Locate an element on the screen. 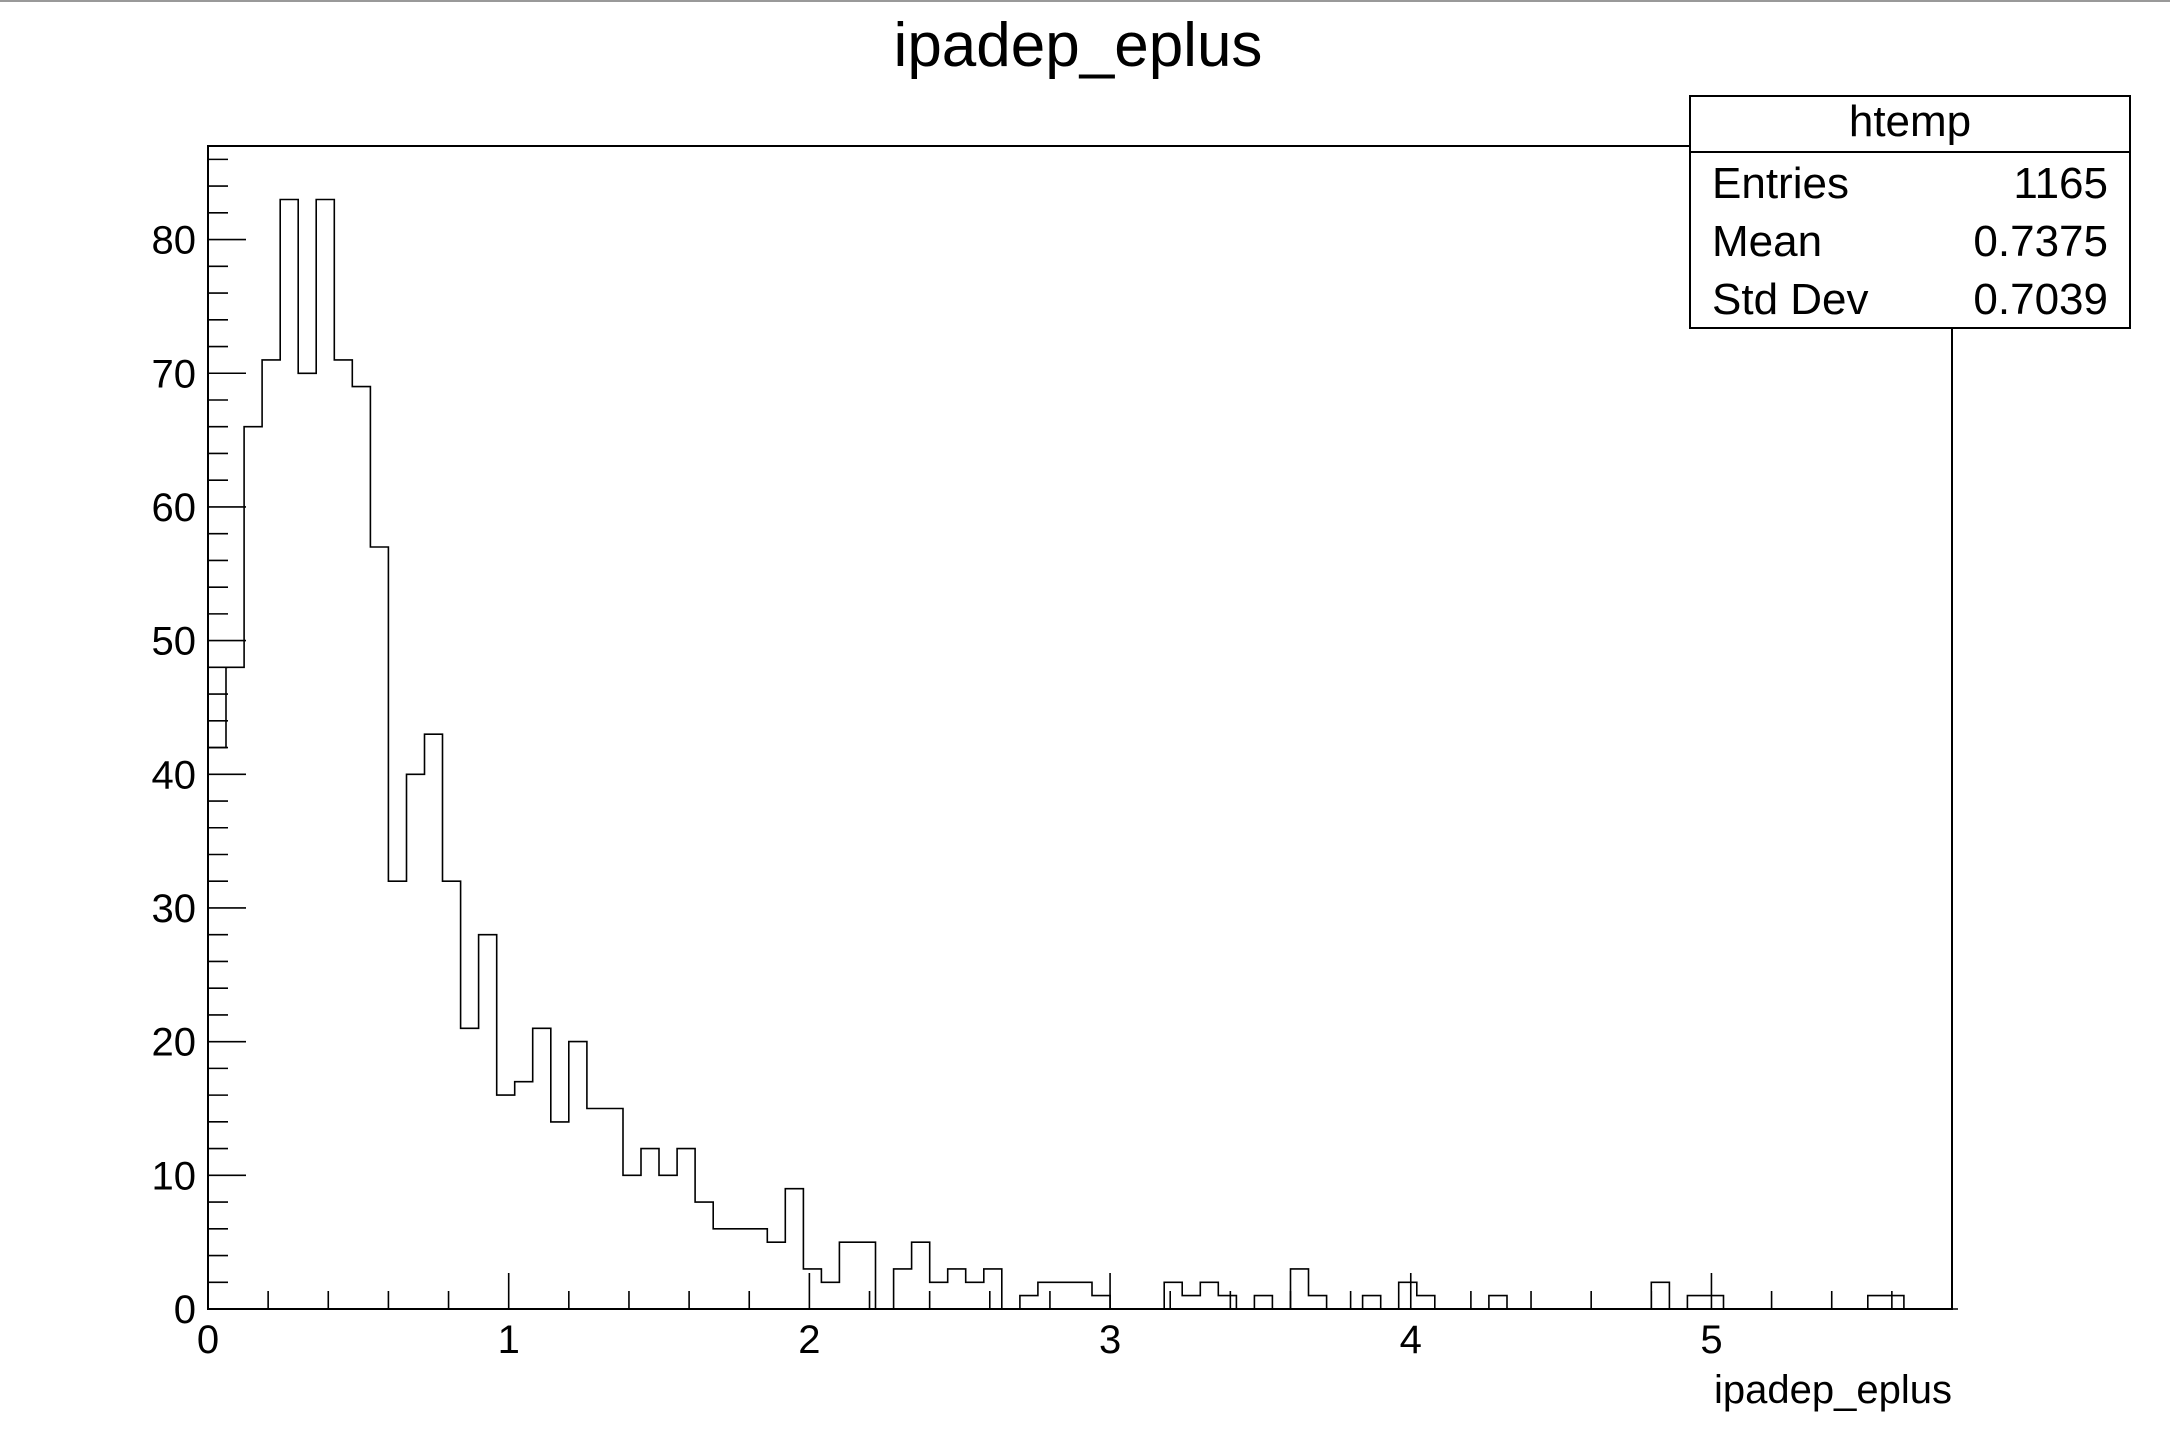  y-tick-label: 60 is located at coordinates (174, 508).